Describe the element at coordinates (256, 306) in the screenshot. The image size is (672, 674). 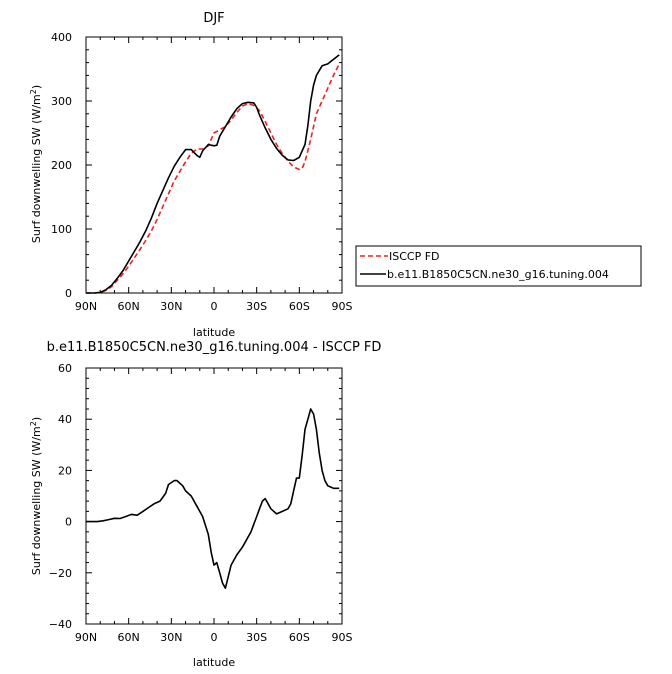
I see `top-x-tick-label: 30S` at that location.